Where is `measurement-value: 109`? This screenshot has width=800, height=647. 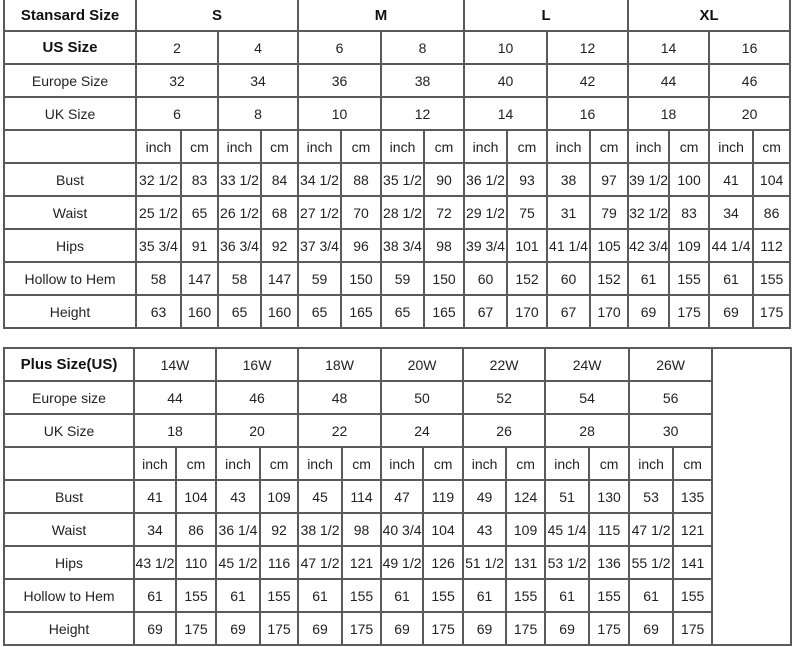
measurement-value: 109 is located at coordinates (526, 529).